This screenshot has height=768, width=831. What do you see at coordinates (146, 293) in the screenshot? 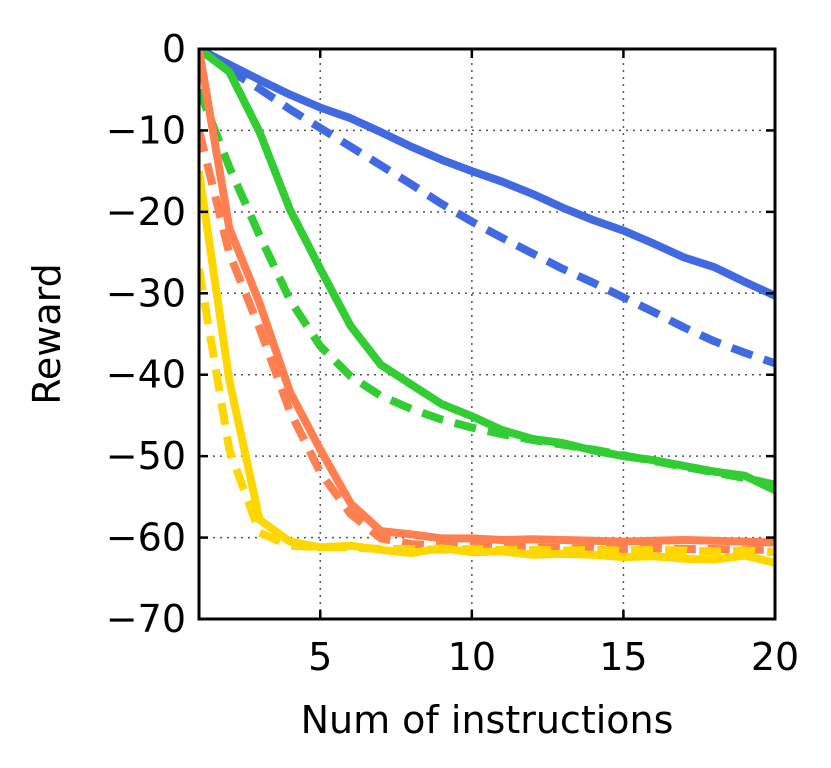
I see `y-tick-label: −30` at bounding box center [146, 293].